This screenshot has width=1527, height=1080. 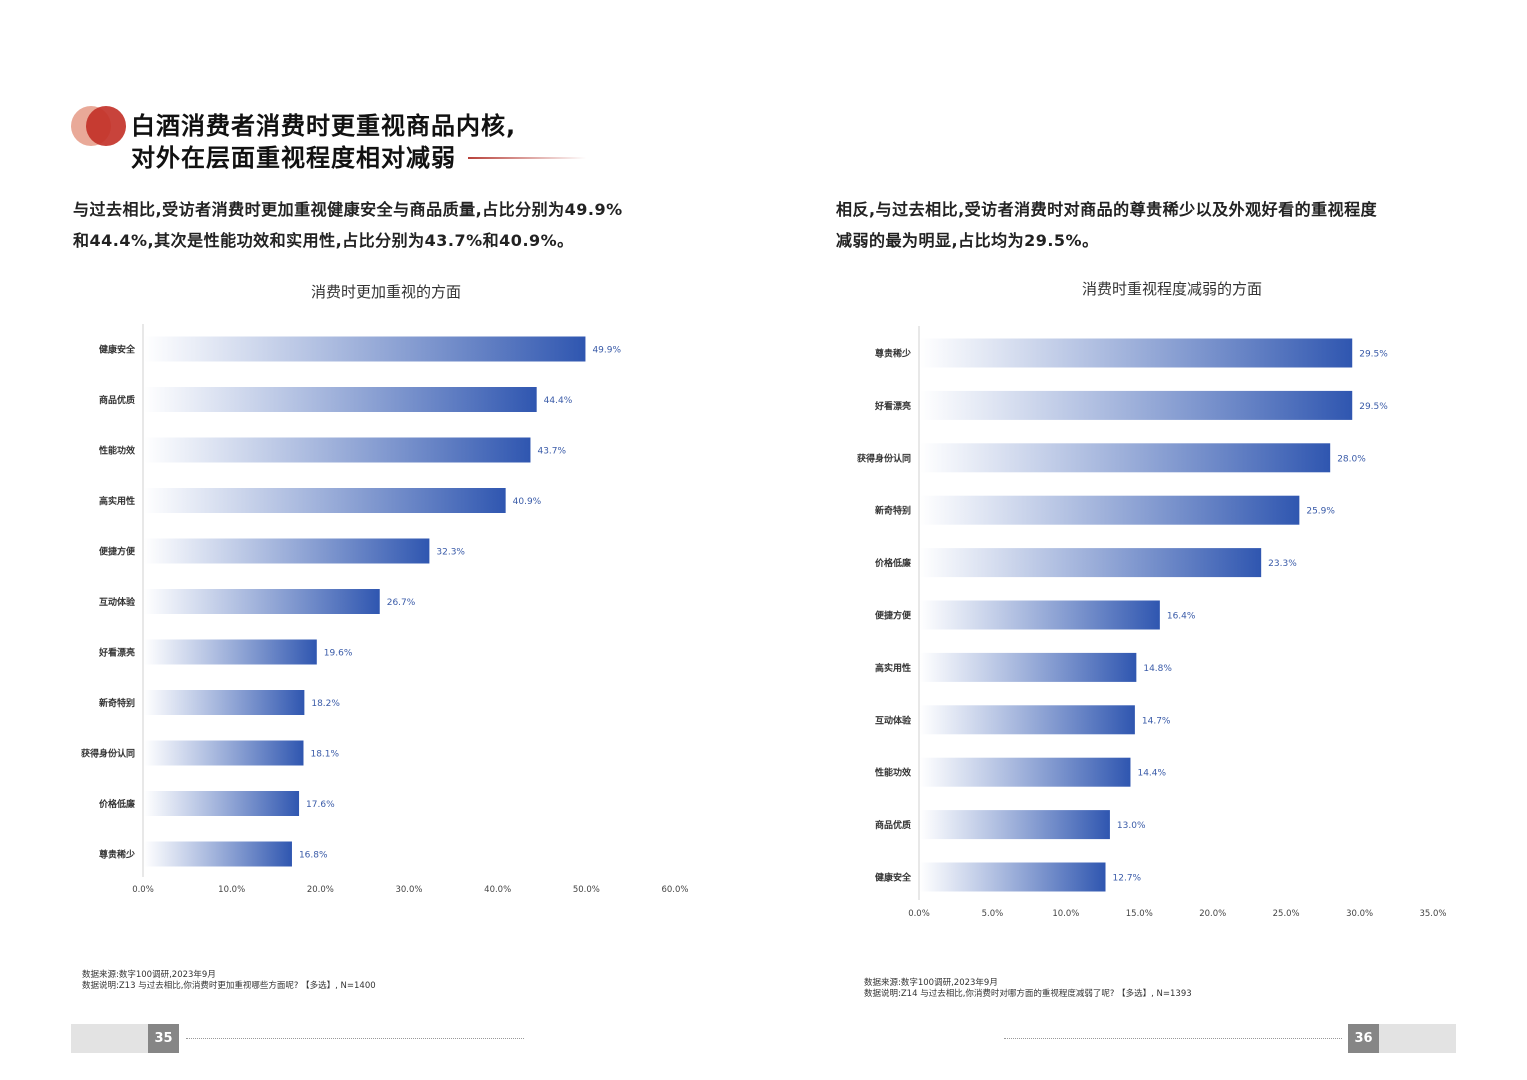 I want to click on right-source-line-1: 数据来源:数字100调研,2023年9月, so click(x=931, y=983).